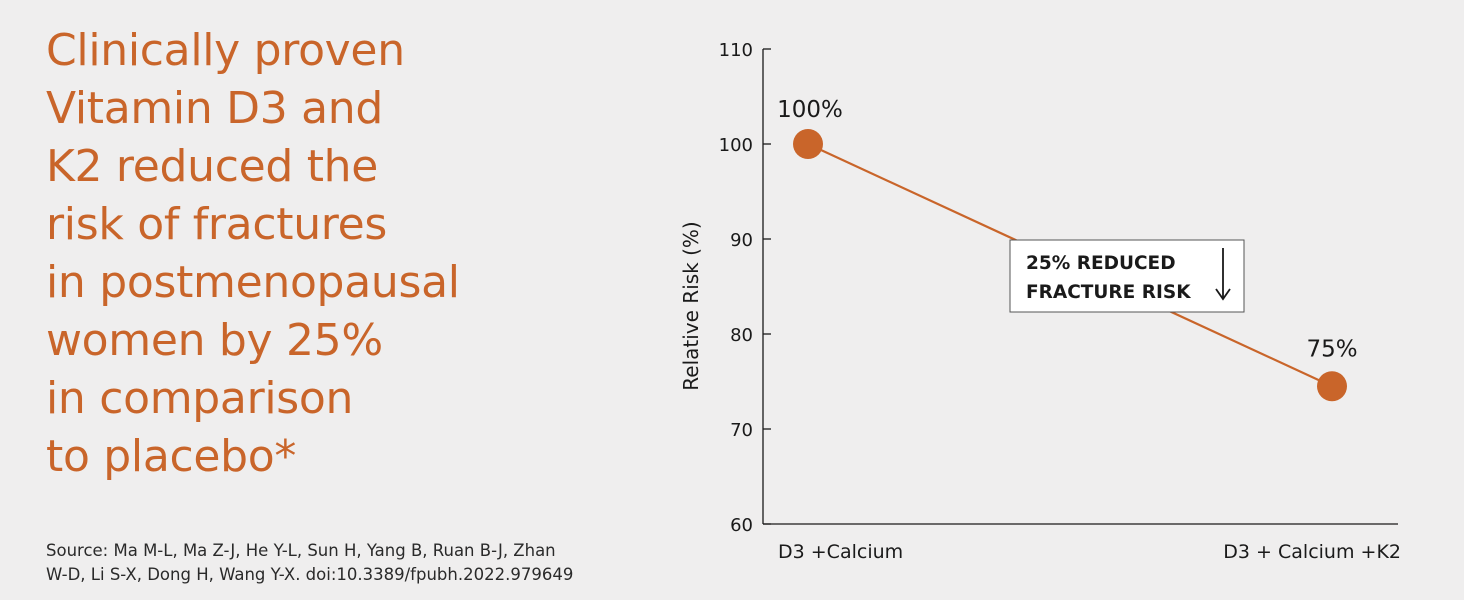  Describe the element at coordinates (216, 224) in the screenshot. I see `headline-line-4: risk of fractures` at that location.